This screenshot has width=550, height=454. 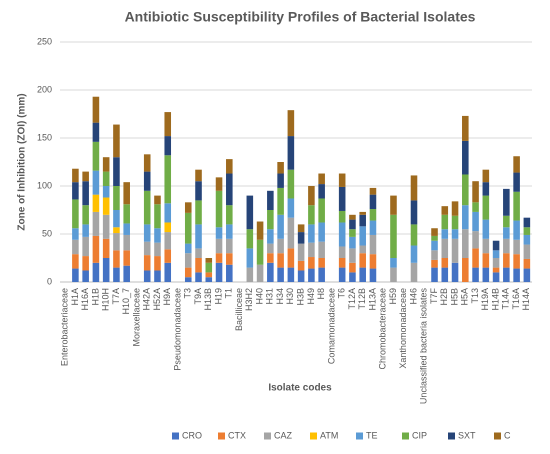 I want to click on x-tick-label: T13, so click(x=475, y=296).